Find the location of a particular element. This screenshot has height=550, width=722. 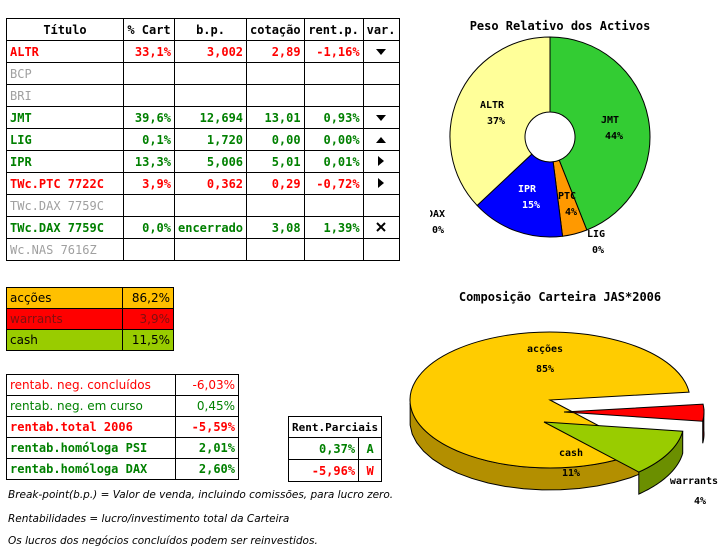

cell-cart: 3,9% is located at coordinates (149, 183).